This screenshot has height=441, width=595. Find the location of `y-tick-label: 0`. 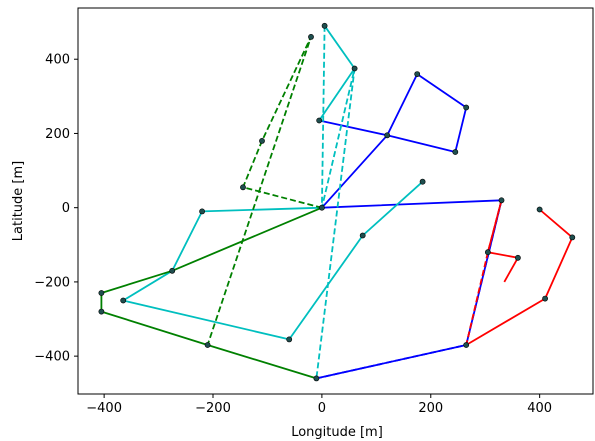

y-tick-label: 0 is located at coordinates (66, 208).